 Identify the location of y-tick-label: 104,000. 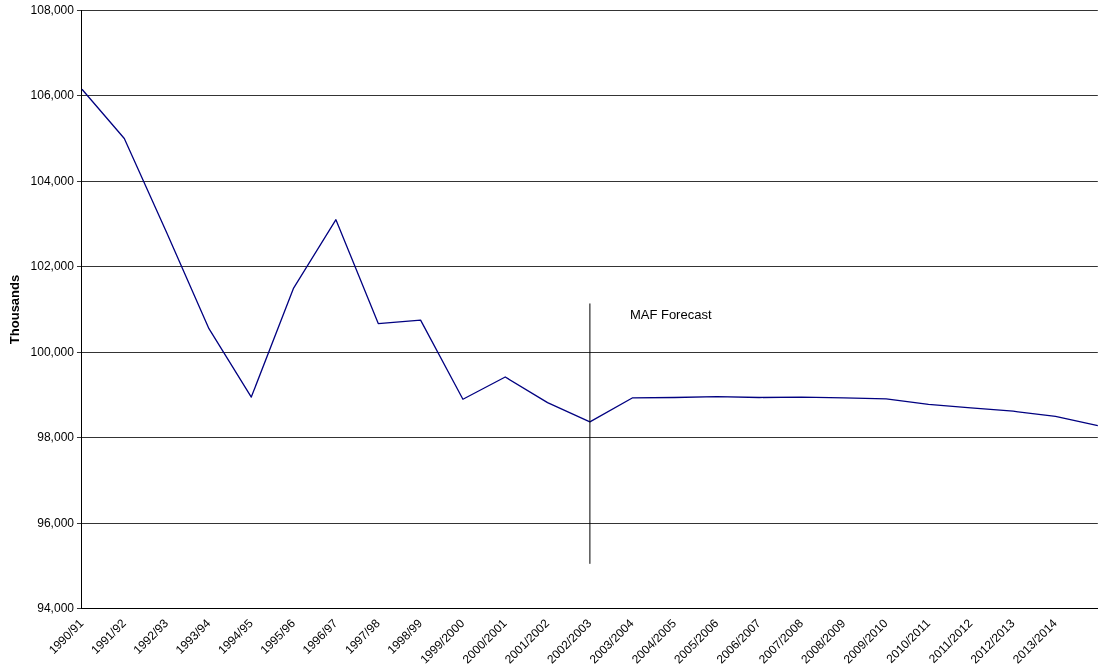
(52, 180).